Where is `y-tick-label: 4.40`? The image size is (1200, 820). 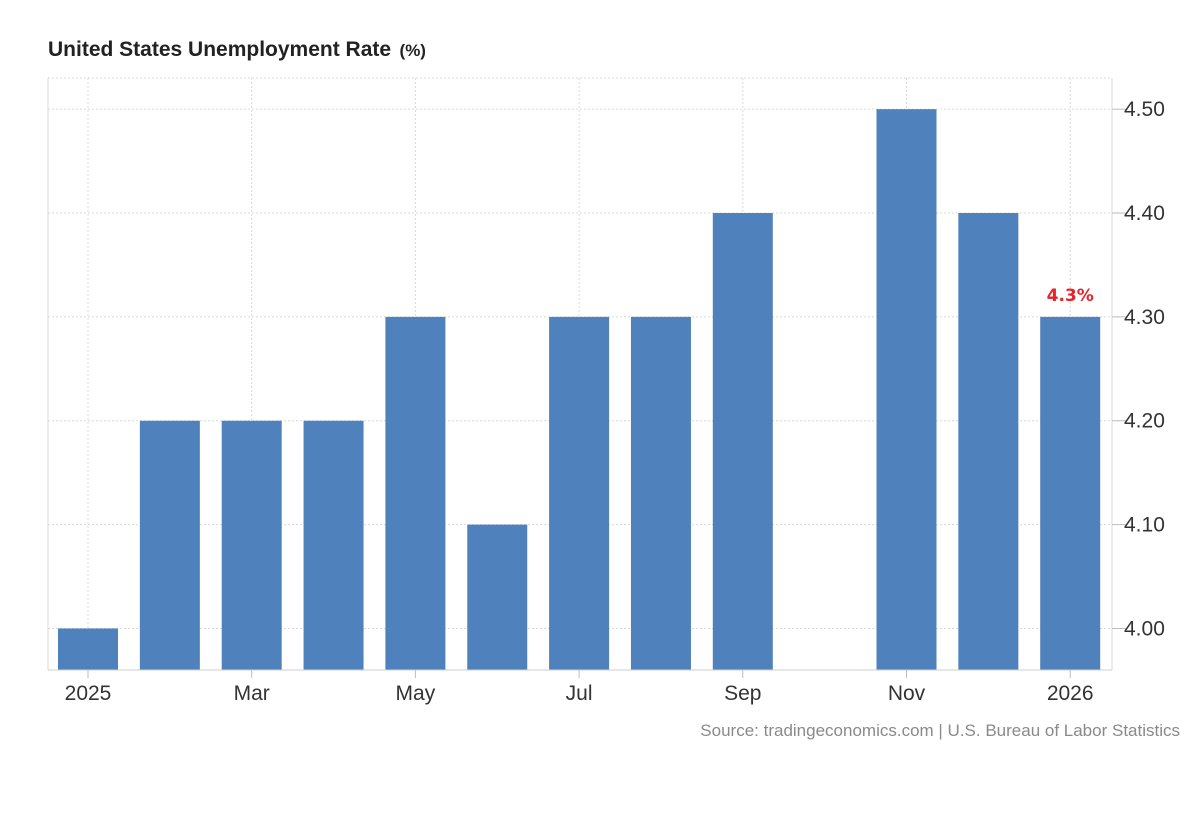 y-tick-label: 4.40 is located at coordinates (1144, 213).